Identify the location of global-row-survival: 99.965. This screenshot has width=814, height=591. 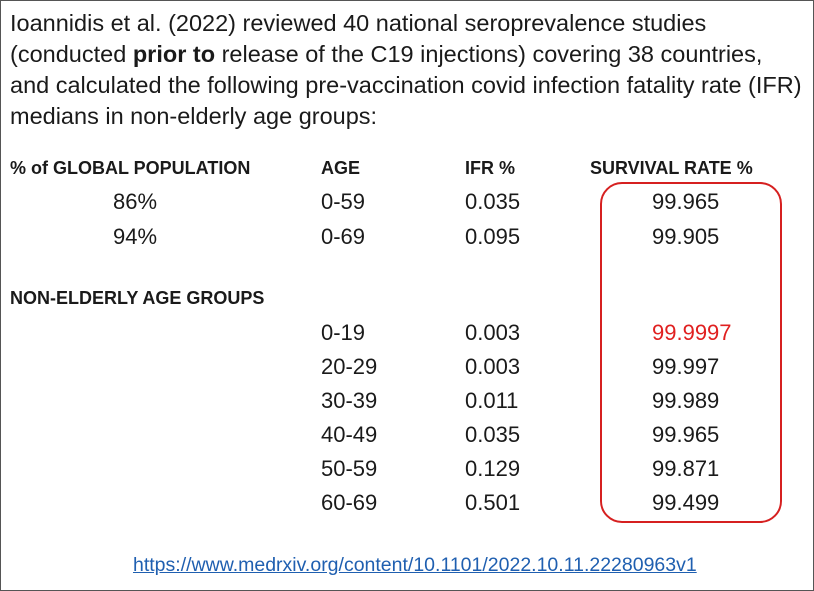
(686, 201).